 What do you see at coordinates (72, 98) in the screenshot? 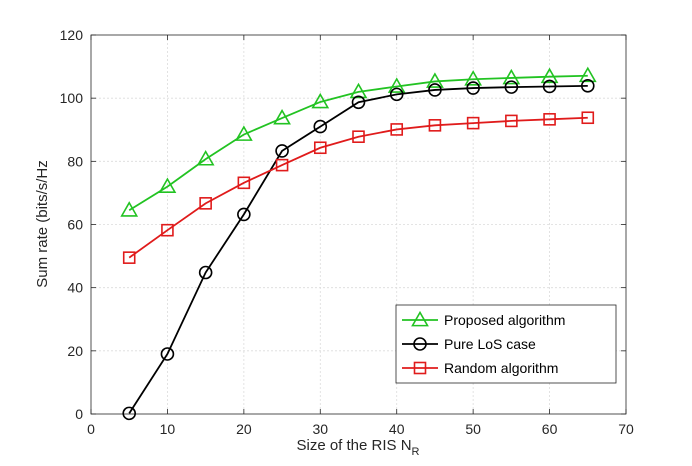
I see `y-tick-label: 100` at bounding box center [72, 98].